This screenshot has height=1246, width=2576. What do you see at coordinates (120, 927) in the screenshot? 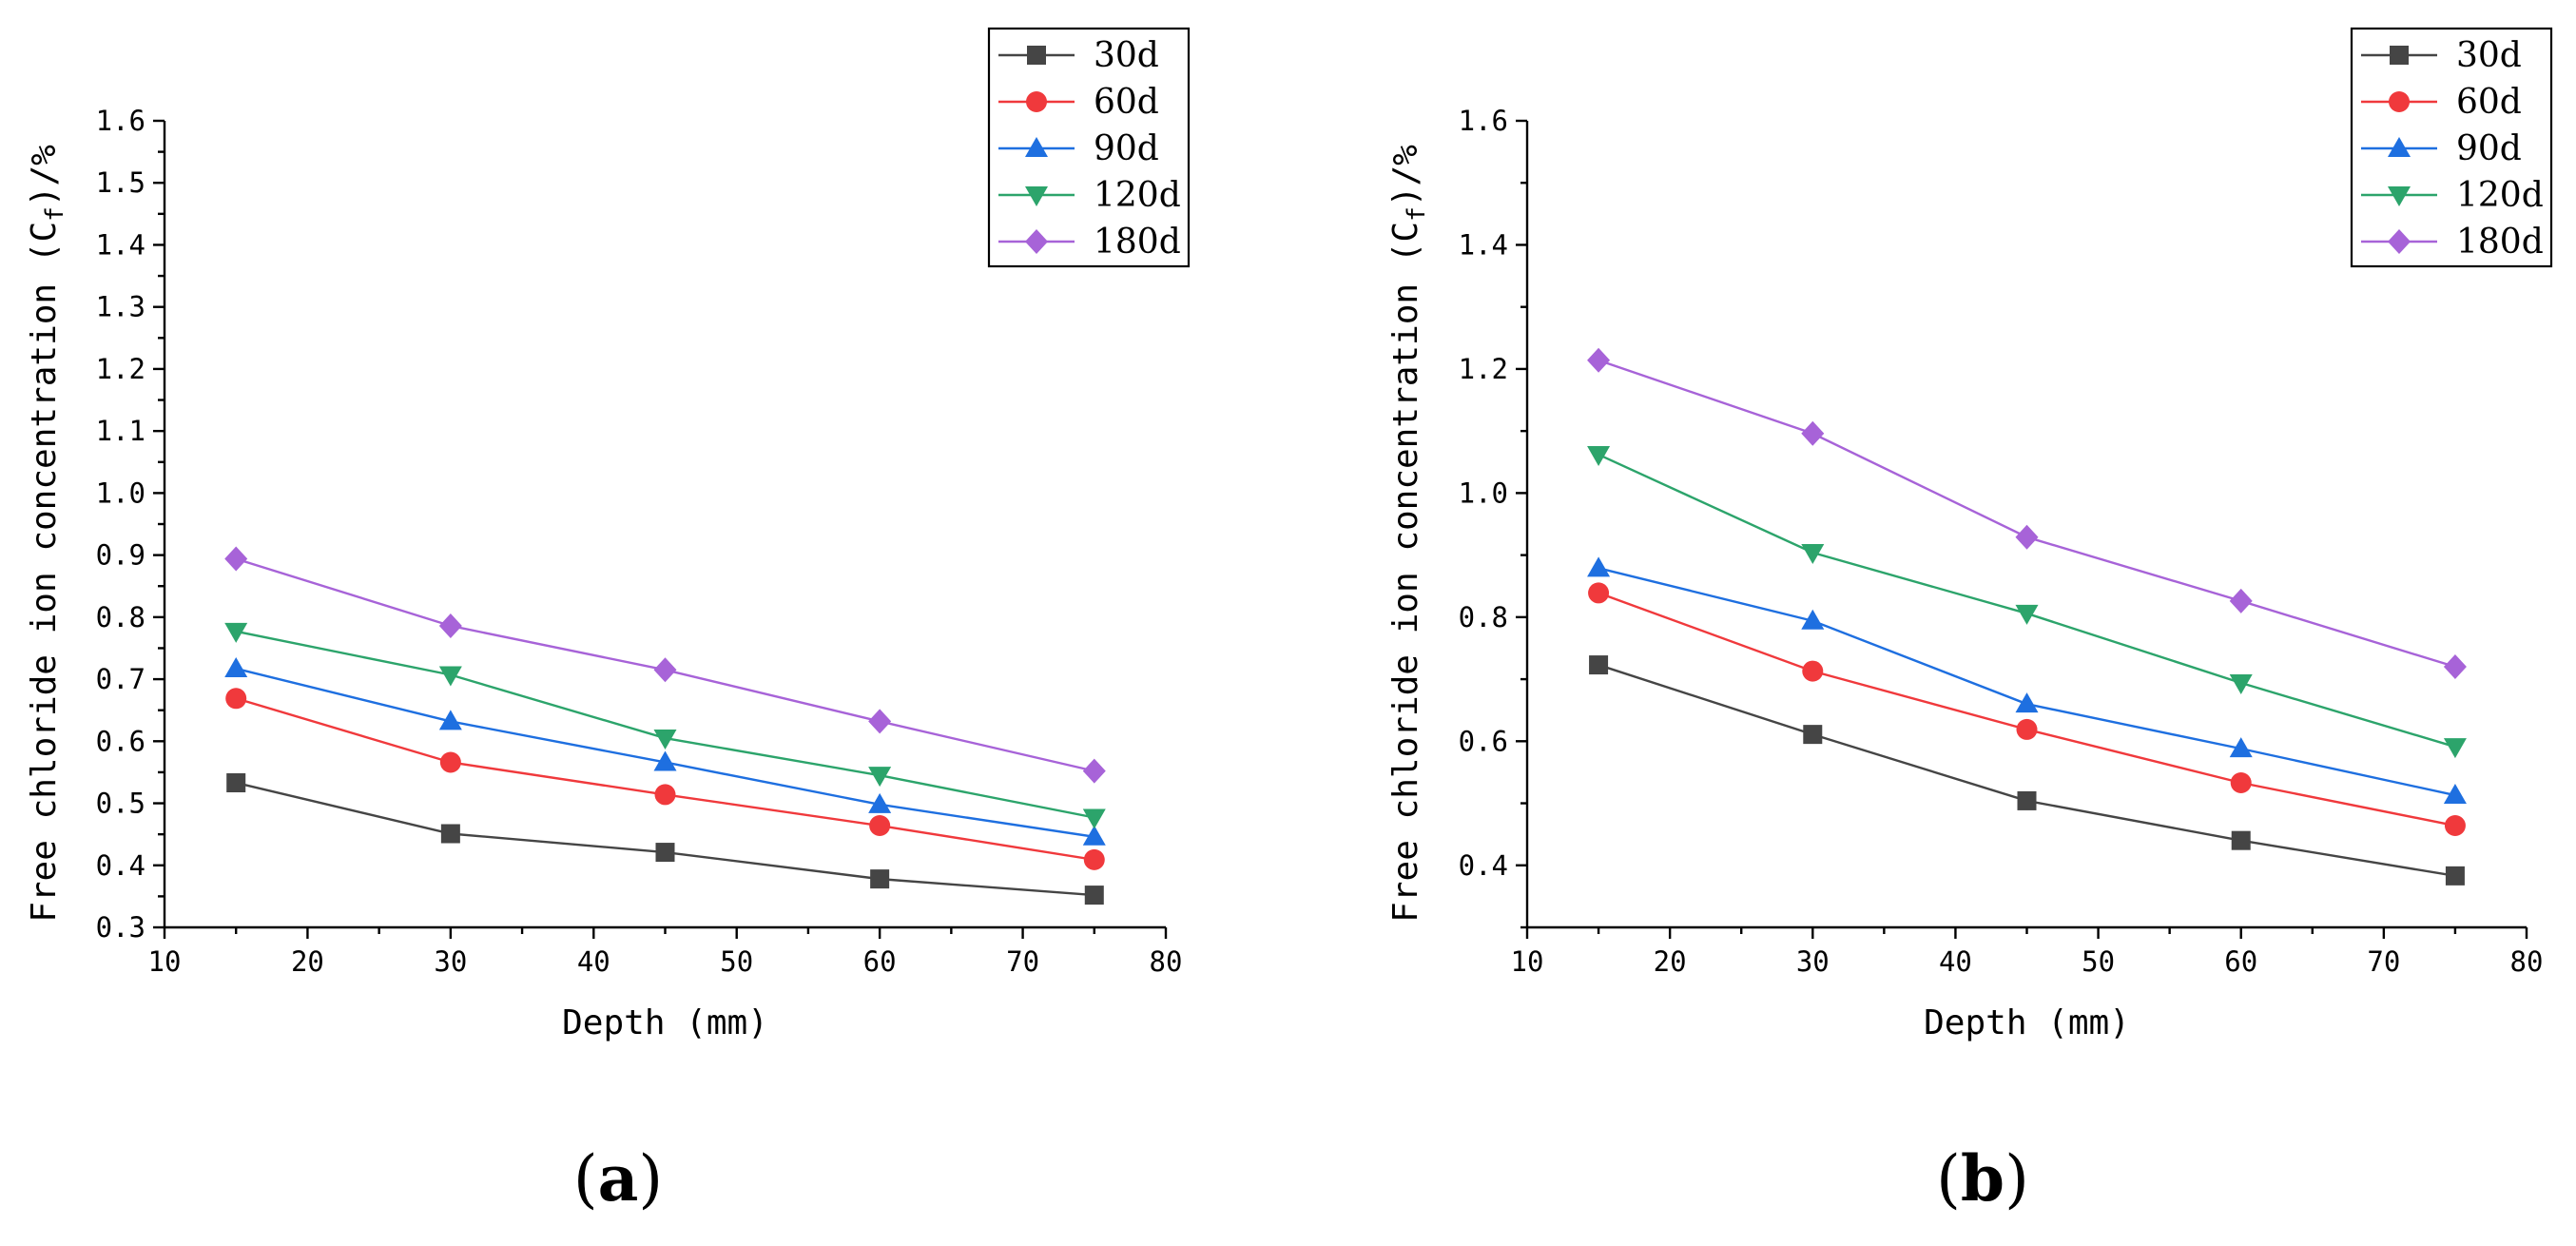
I see `y-tick-label: 0.3` at bounding box center [120, 927].